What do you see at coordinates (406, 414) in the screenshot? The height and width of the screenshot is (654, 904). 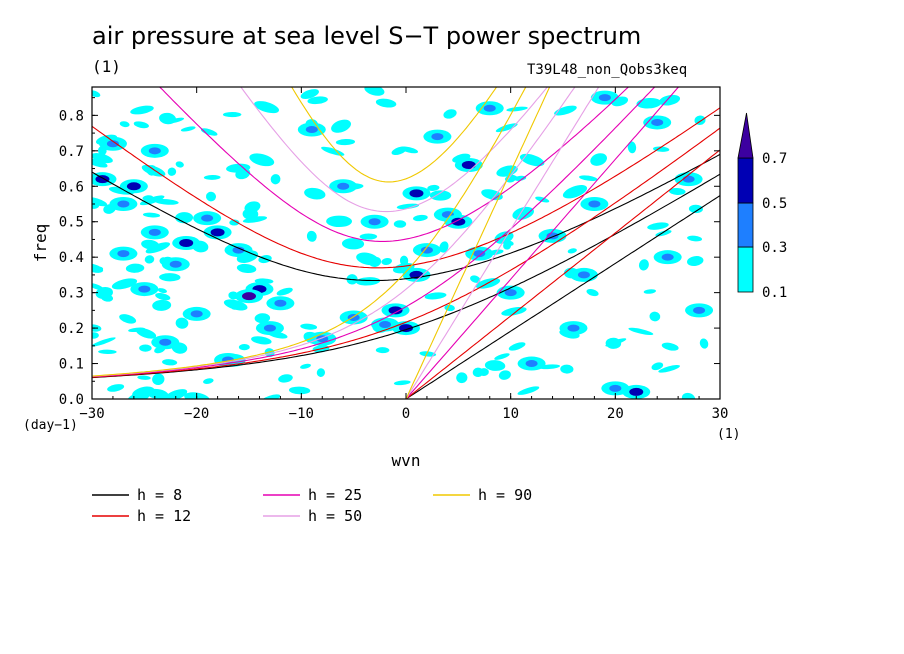 I see `x-tick-label: 0` at bounding box center [406, 414].